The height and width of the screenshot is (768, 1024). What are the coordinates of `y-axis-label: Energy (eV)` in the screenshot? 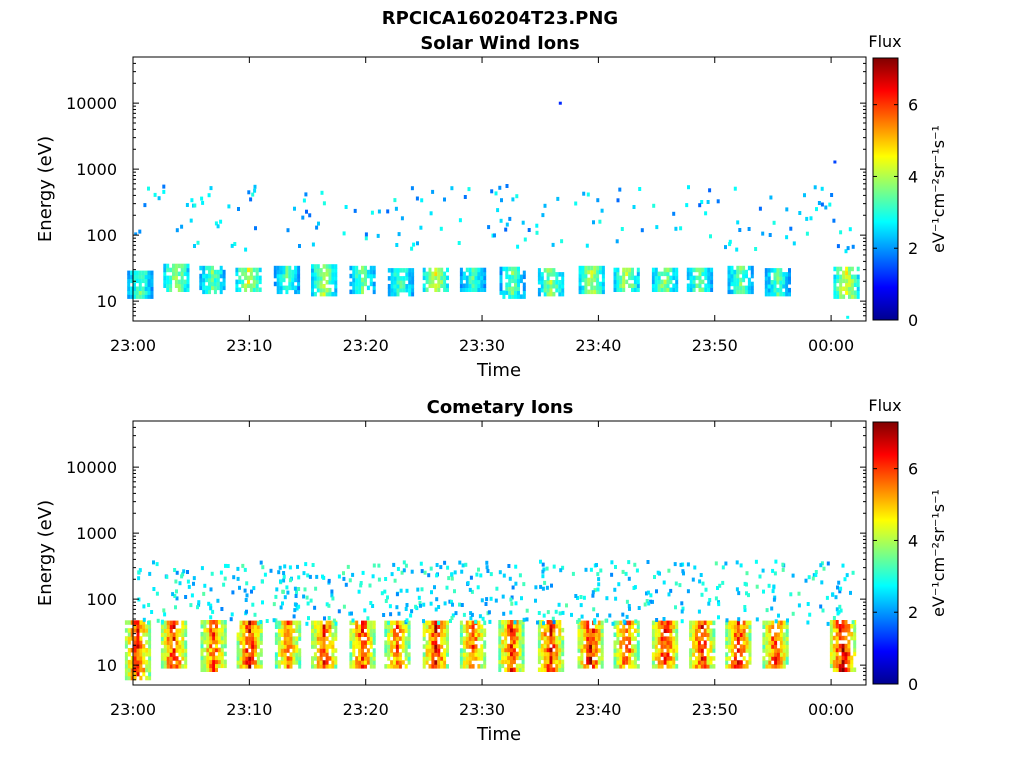 It's located at (45, 189).